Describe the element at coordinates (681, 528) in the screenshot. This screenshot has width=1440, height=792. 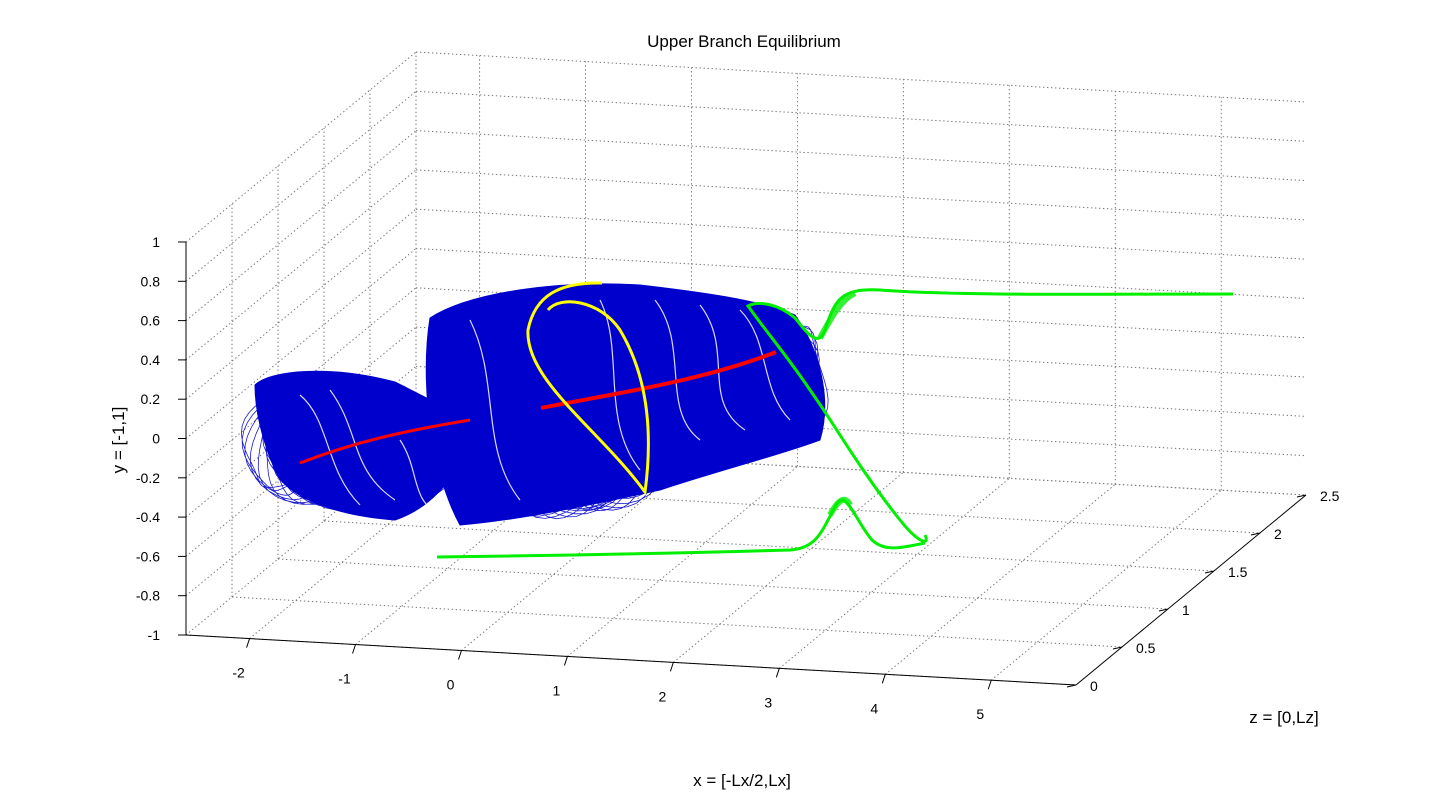
I see `green-trajectory-lower` at that location.